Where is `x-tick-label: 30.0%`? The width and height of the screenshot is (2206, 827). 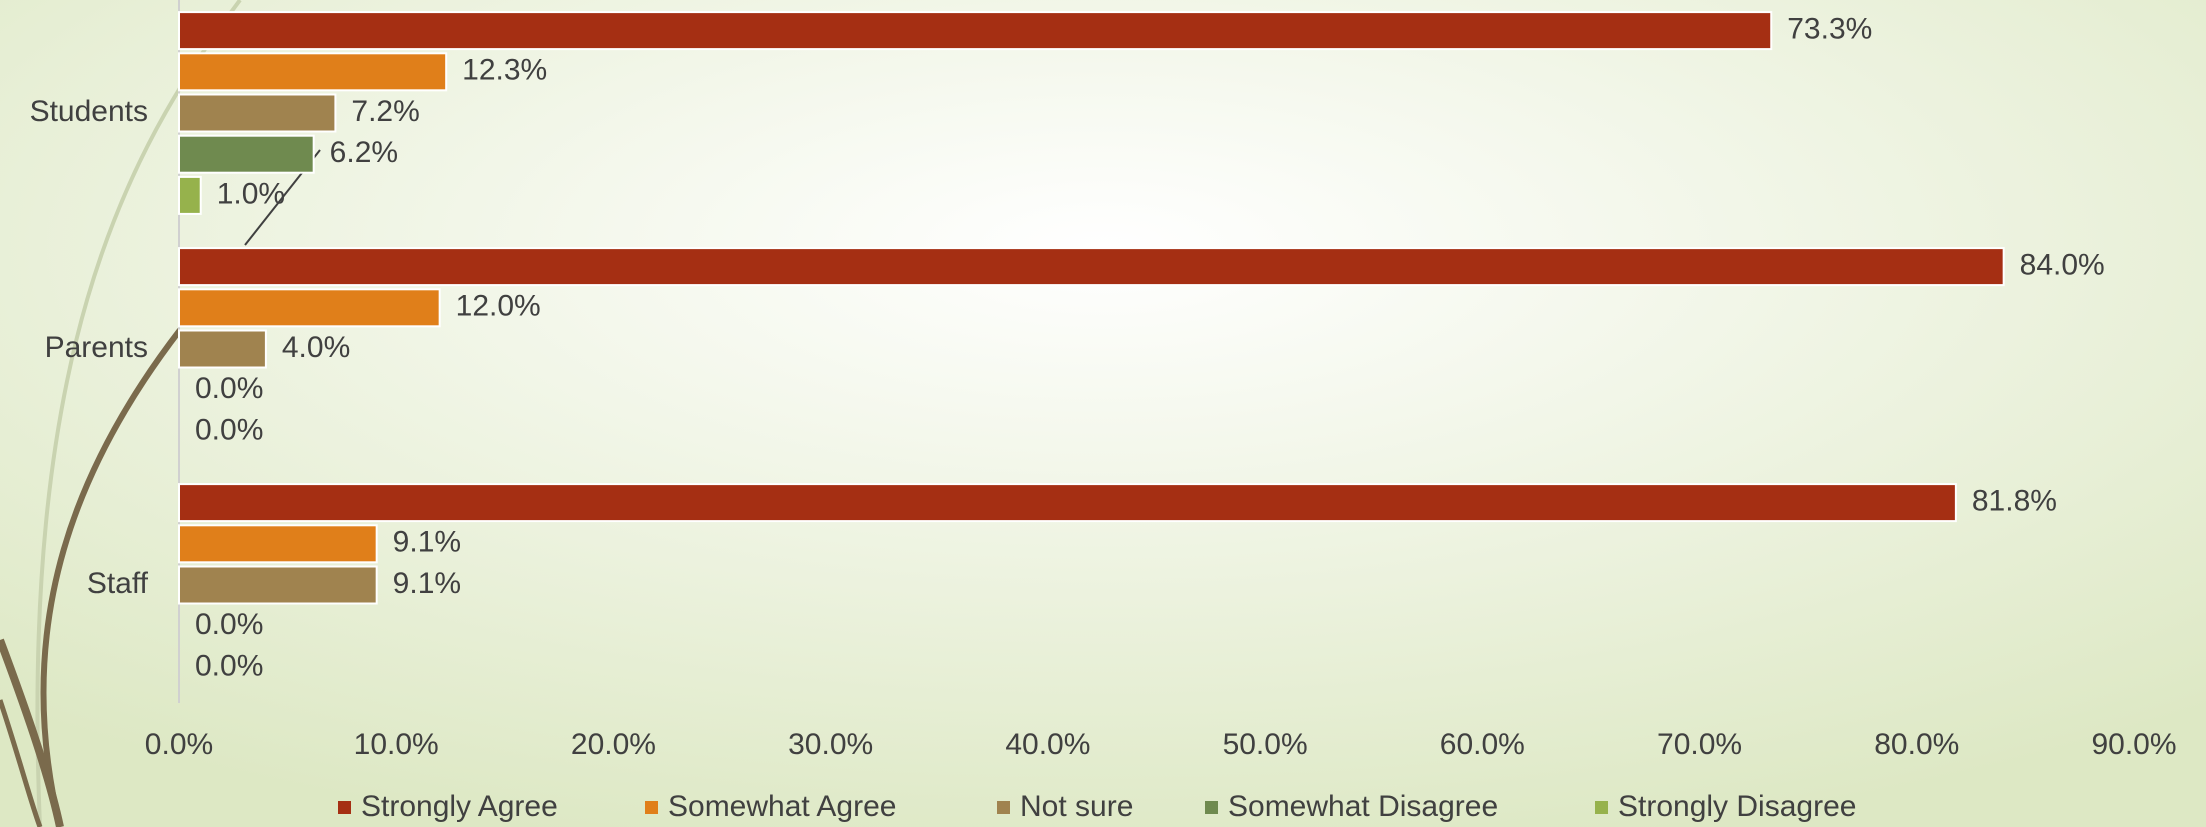
x-tick-label: 30.0% is located at coordinates (830, 744).